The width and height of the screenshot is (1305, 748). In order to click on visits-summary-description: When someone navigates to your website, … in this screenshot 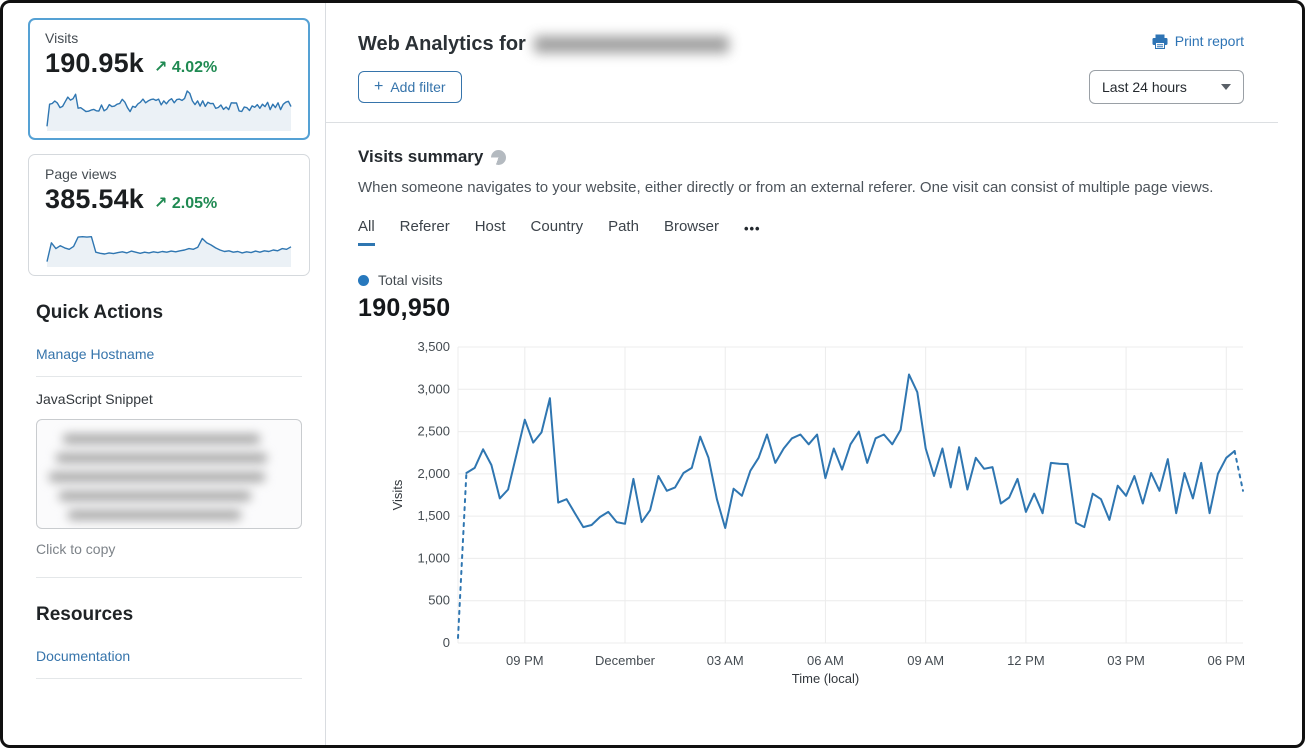, I will do `click(786, 187)`.